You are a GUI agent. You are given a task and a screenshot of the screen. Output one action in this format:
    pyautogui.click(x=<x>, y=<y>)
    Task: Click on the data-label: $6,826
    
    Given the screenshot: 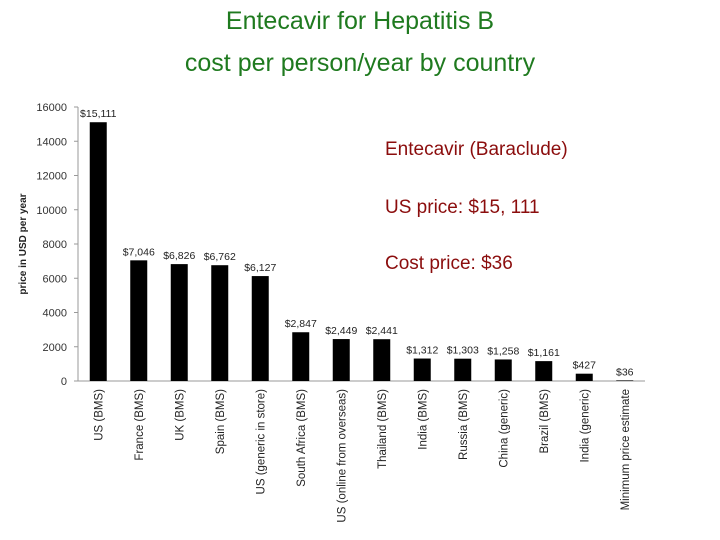 What is the action you would take?
    pyautogui.click(x=179, y=256)
    